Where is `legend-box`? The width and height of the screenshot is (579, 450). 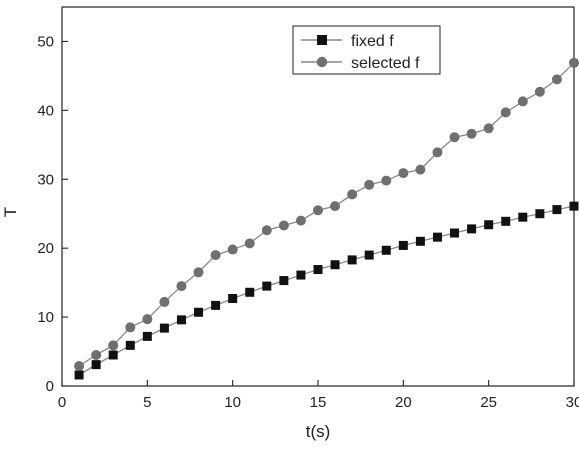 legend-box is located at coordinates (366, 50).